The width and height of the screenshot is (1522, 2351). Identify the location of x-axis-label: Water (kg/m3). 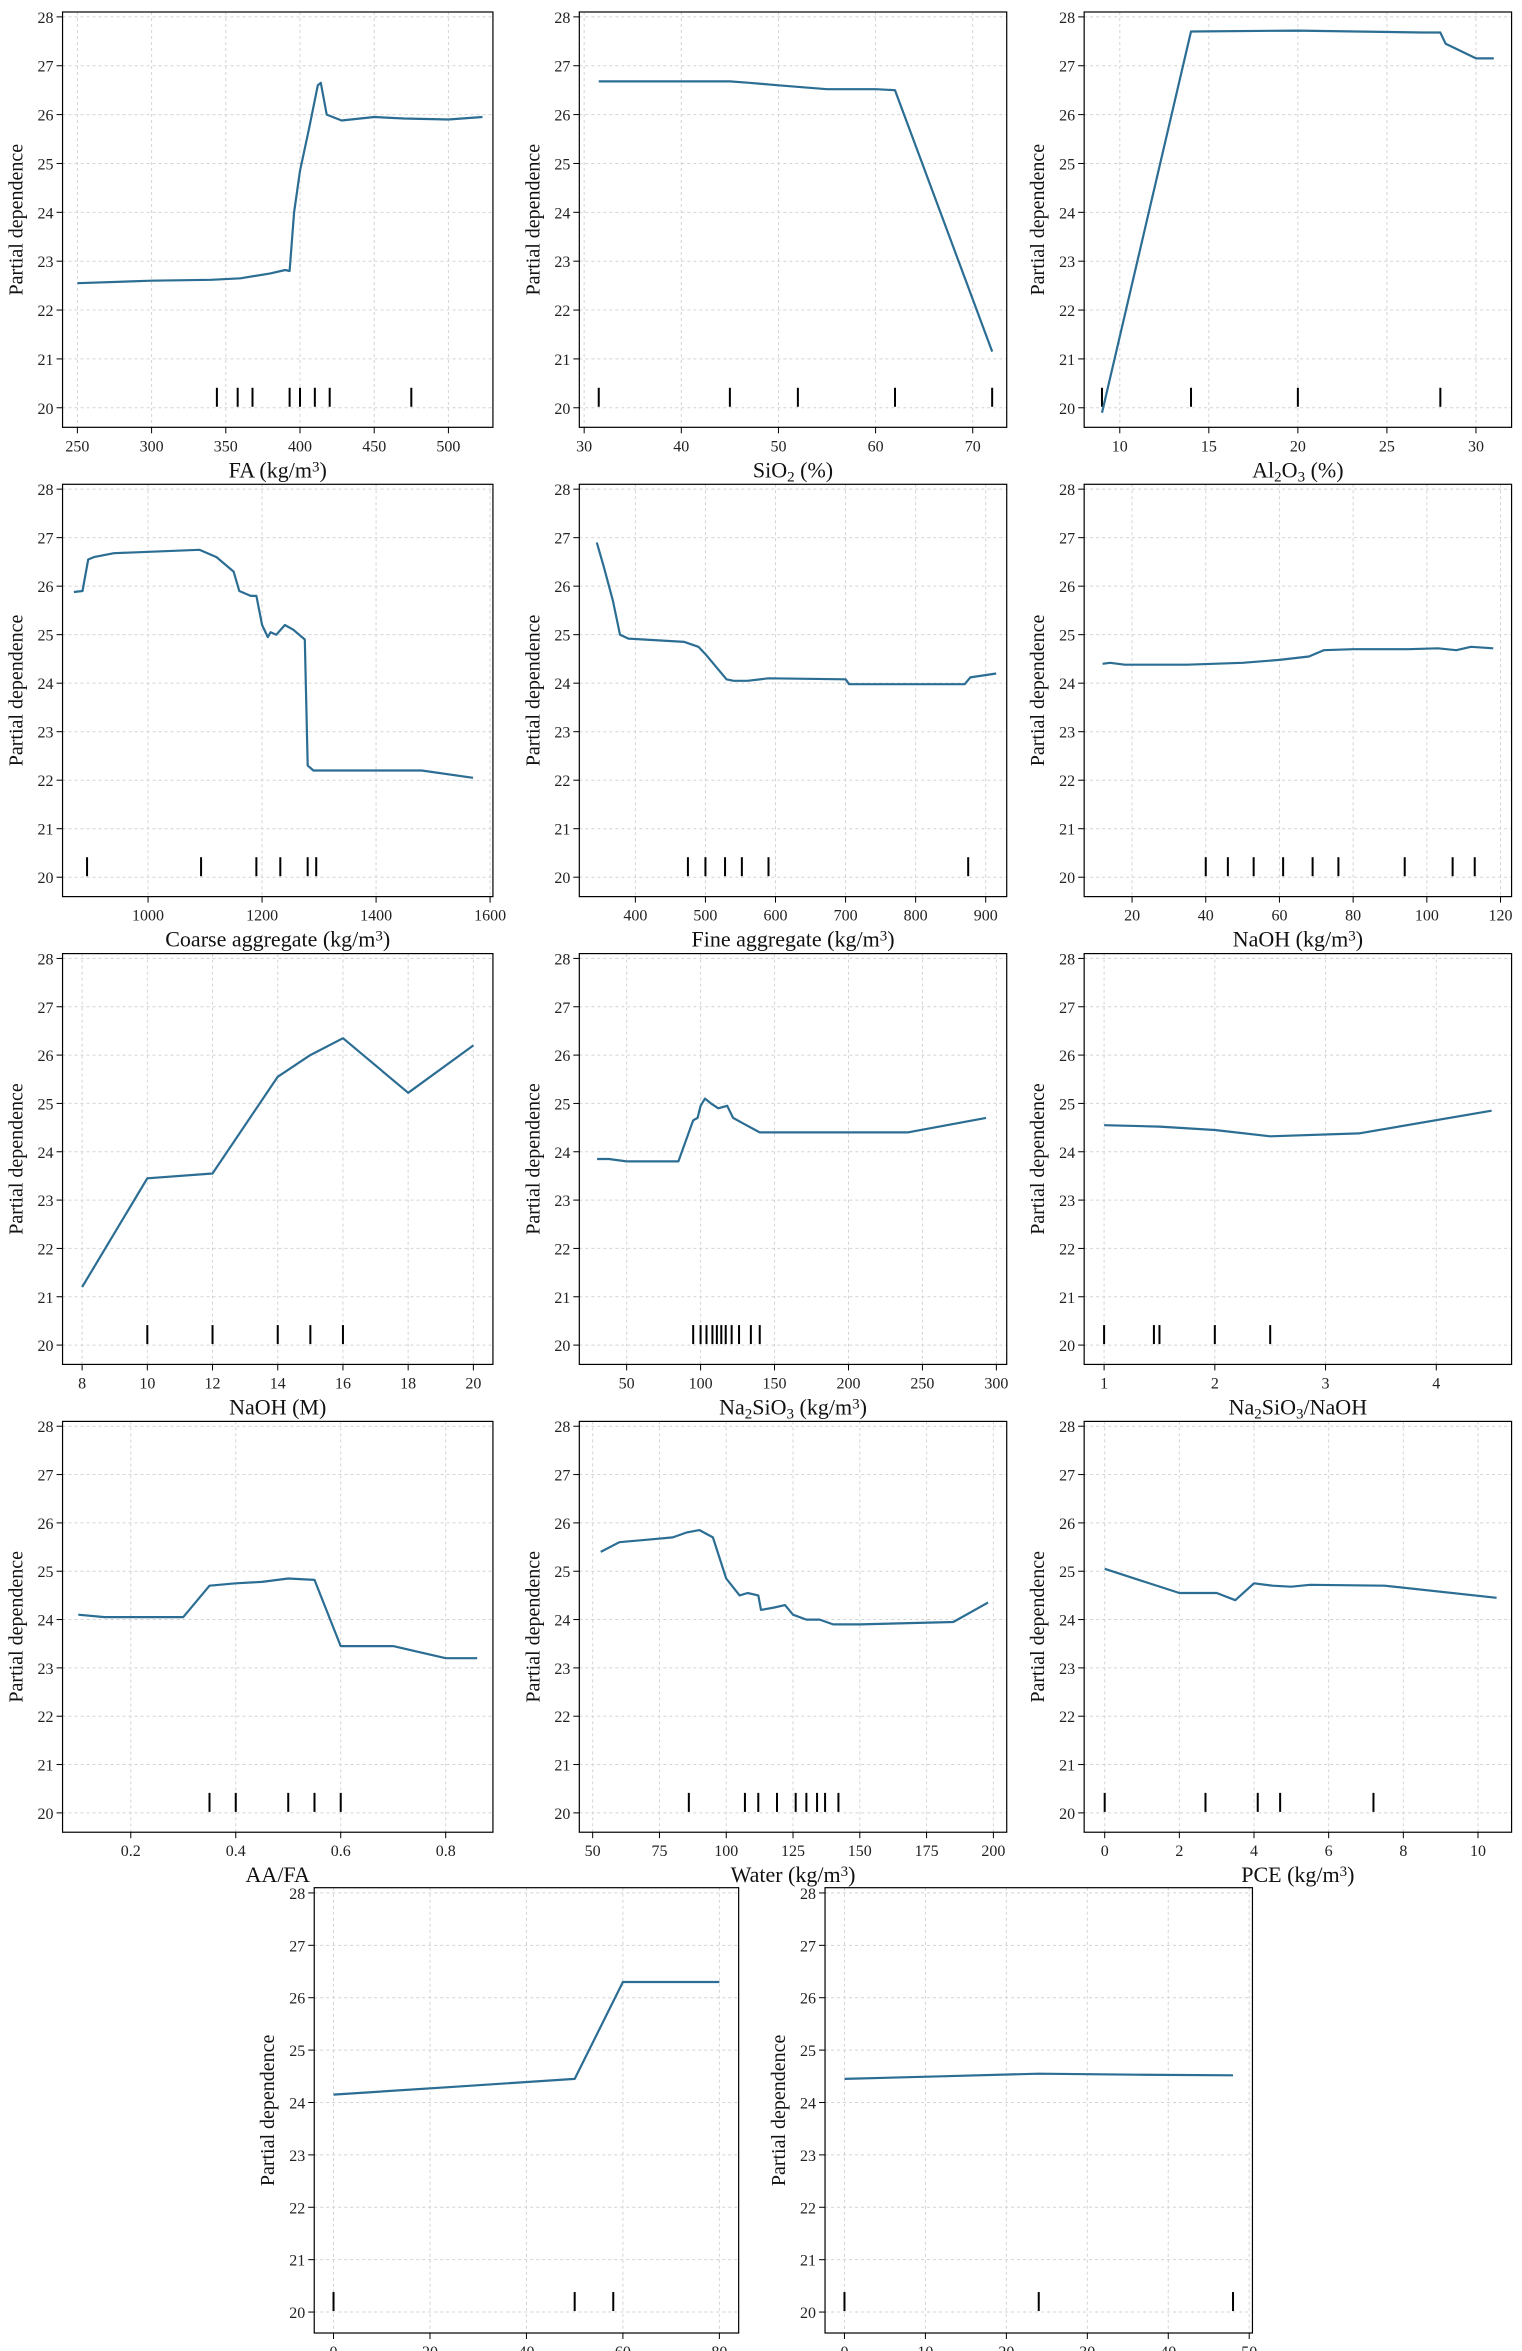
(793, 1874).